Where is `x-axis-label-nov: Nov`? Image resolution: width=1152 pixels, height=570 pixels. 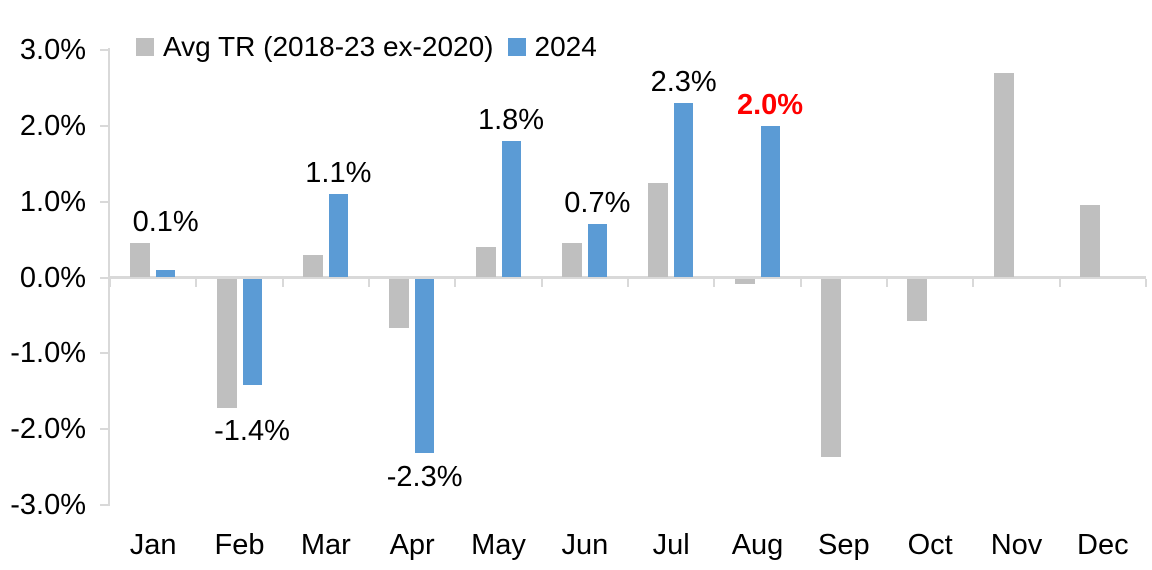
x-axis-label-nov: Nov is located at coordinates (1016, 545).